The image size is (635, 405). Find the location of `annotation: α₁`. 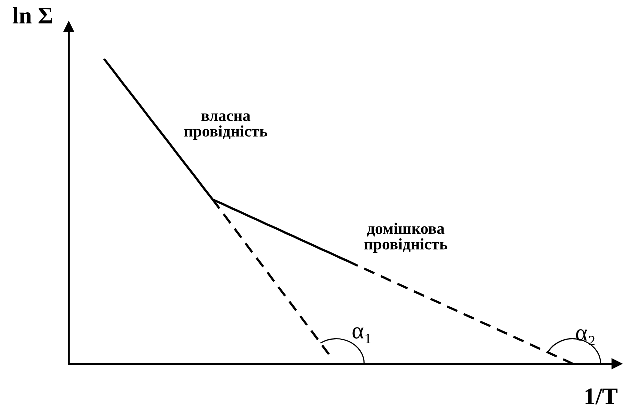

annotation: α₁ is located at coordinates (361, 336).